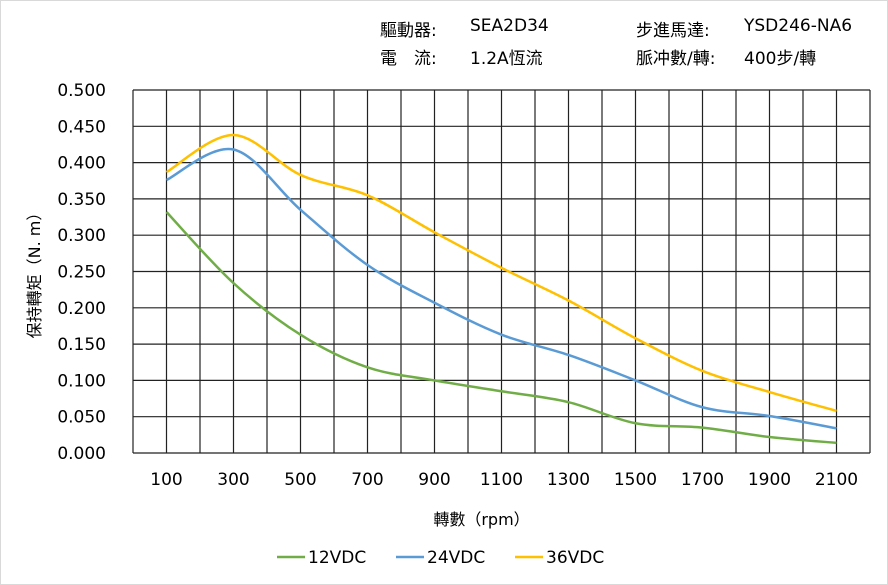  Describe the element at coordinates (81, 454) in the screenshot. I see `y-tick-label: 0.000` at that location.